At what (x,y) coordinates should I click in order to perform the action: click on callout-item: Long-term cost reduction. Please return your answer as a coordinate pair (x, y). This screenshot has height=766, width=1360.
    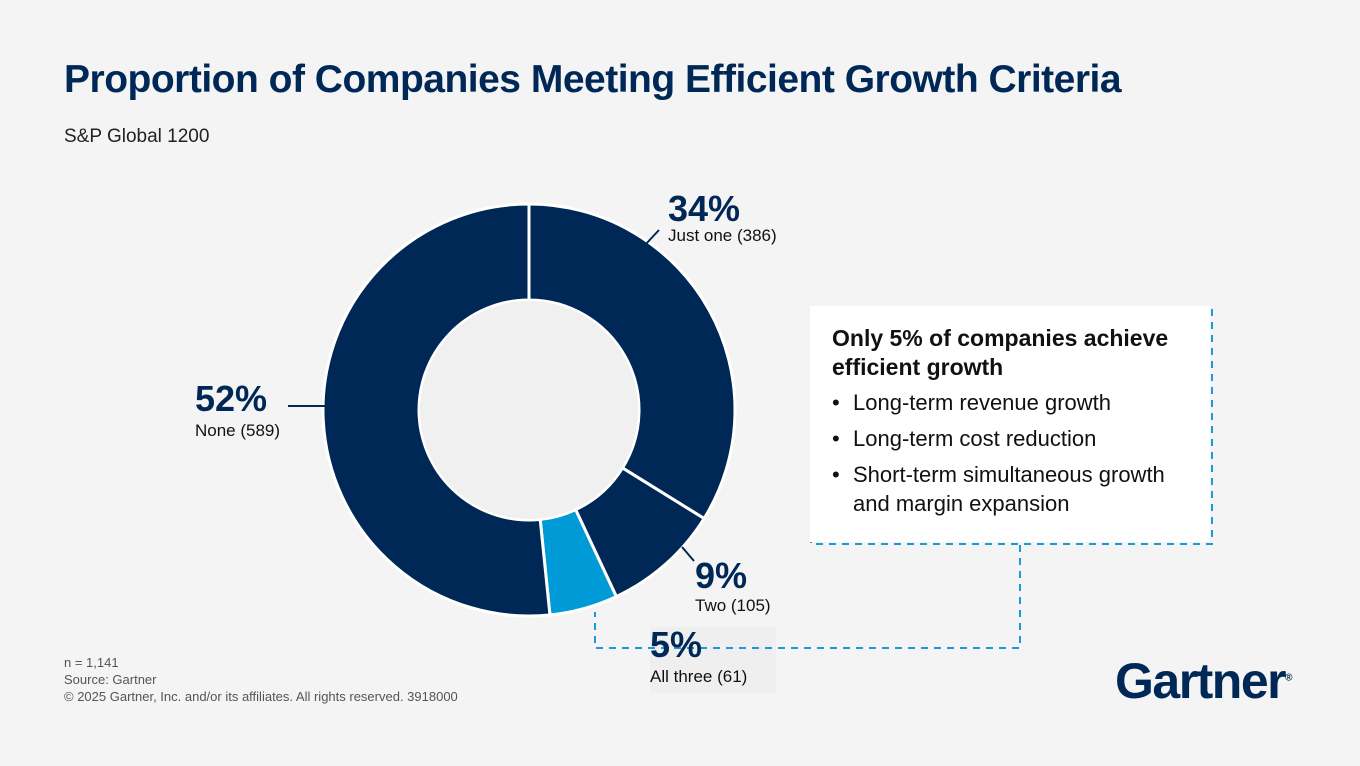
    Looking at the image, I should click on (1012, 438).